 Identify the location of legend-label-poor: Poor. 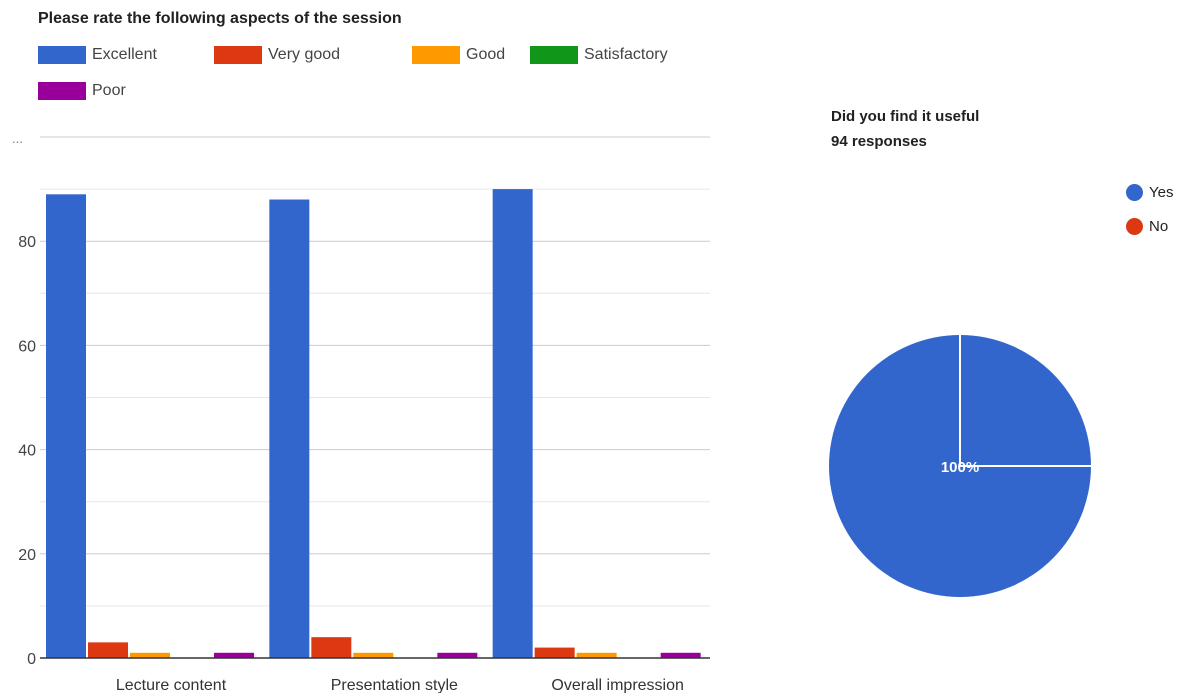
(109, 90).